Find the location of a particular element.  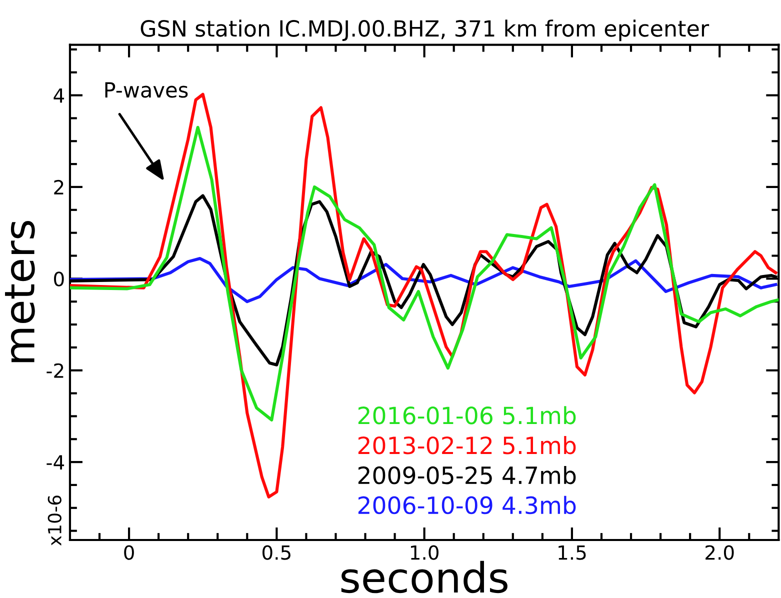

y-axis-title: meters is located at coordinates (20, 291).